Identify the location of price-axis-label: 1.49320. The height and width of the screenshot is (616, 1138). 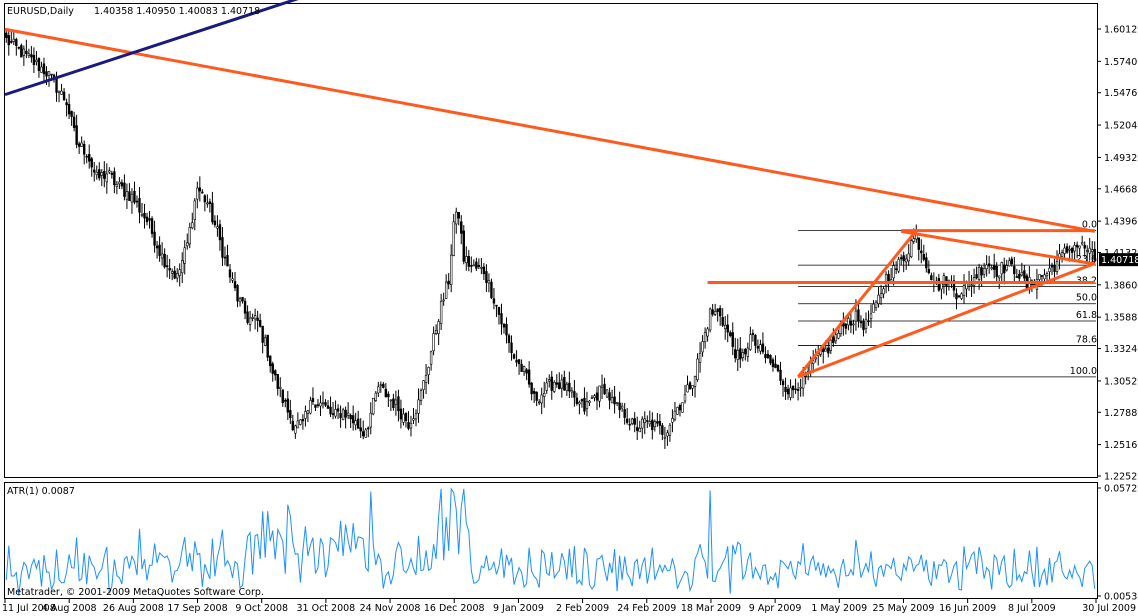
(1121, 158).